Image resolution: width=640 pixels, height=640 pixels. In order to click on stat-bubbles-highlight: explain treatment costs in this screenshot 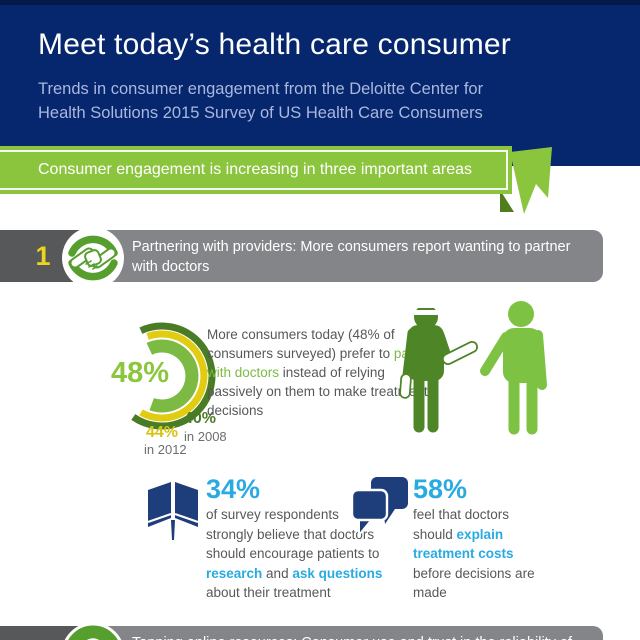, I will do `click(463, 544)`.